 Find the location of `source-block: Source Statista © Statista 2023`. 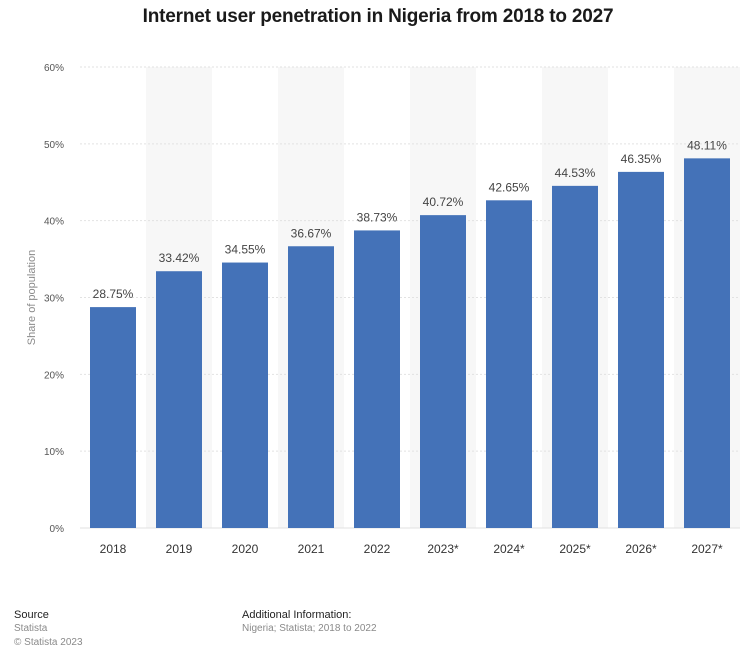

source-block: Source Statista © Statista 2023 is located at coordinates (48, 629).